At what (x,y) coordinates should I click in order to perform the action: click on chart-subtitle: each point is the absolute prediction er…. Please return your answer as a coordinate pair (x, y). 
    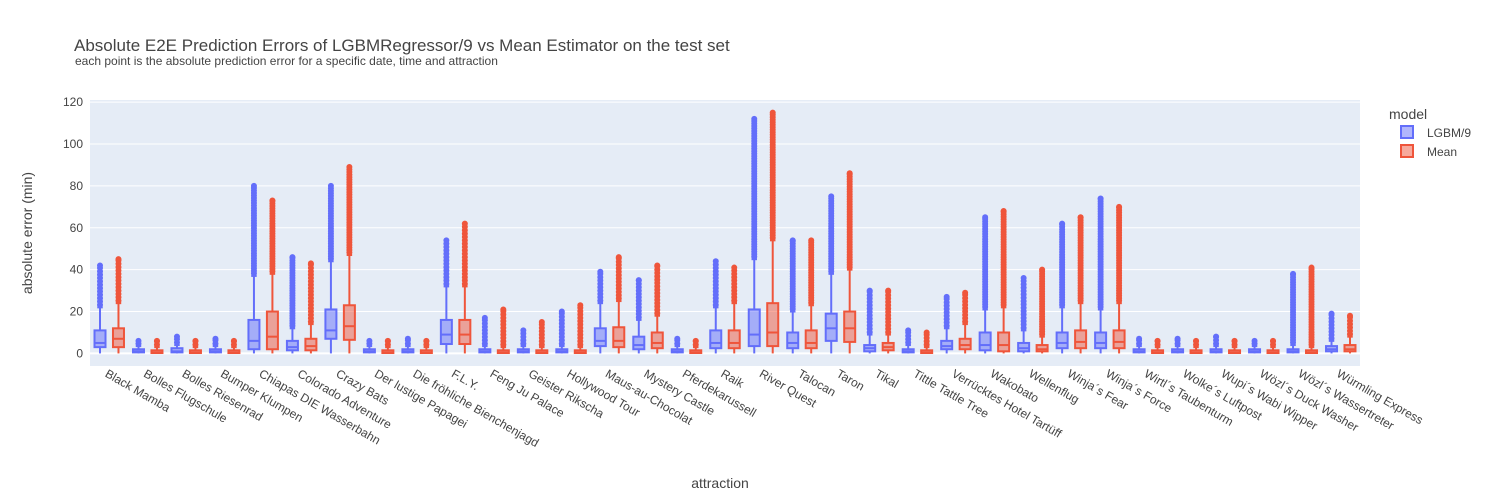
    Looking at the image, I should click on (286, 61).